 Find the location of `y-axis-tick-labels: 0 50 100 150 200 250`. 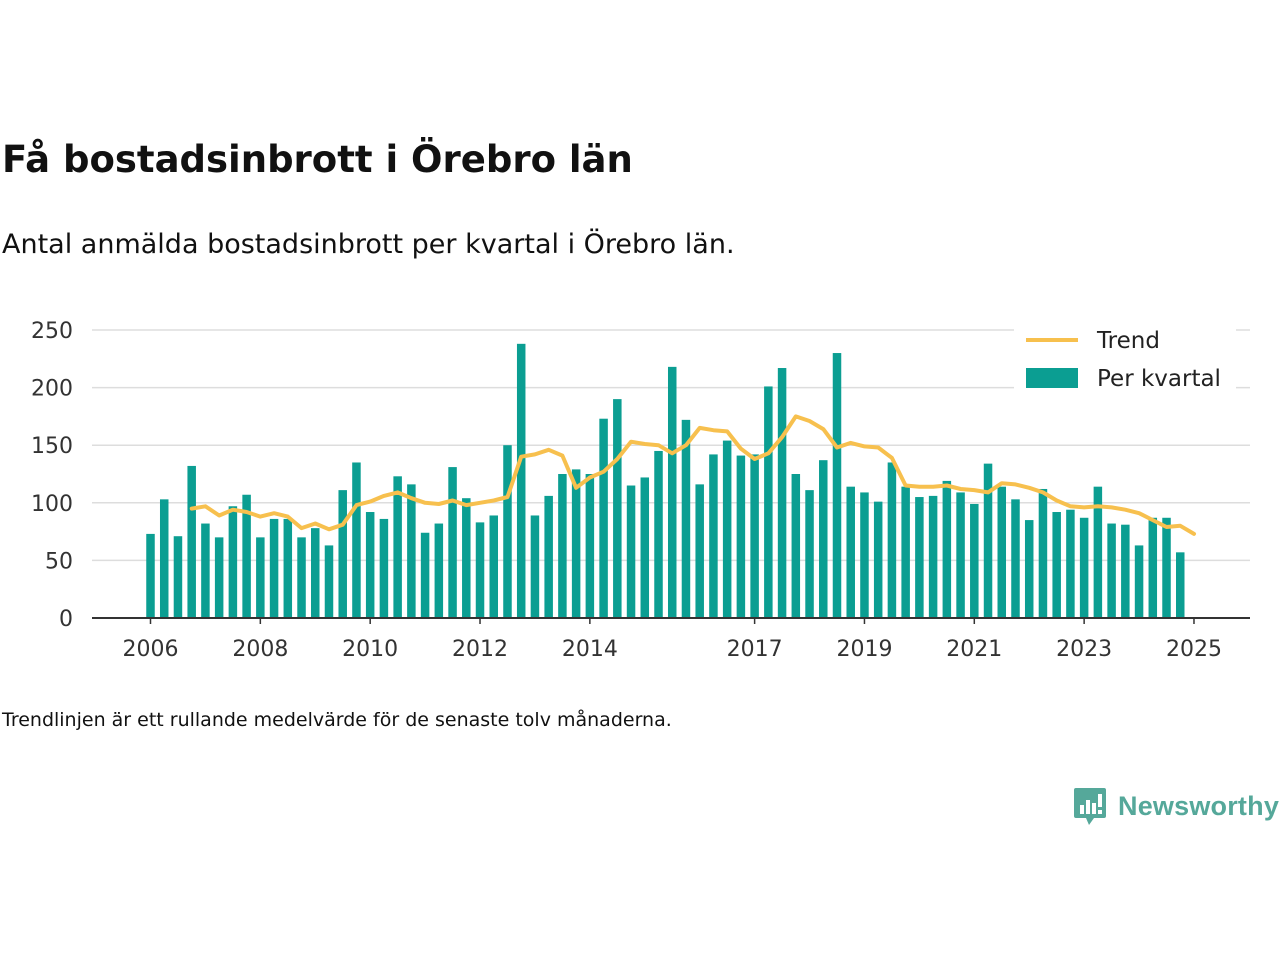

y-axis-tick-labels: 0 50 100 150 200 250 is located at coordinates (52, 475).